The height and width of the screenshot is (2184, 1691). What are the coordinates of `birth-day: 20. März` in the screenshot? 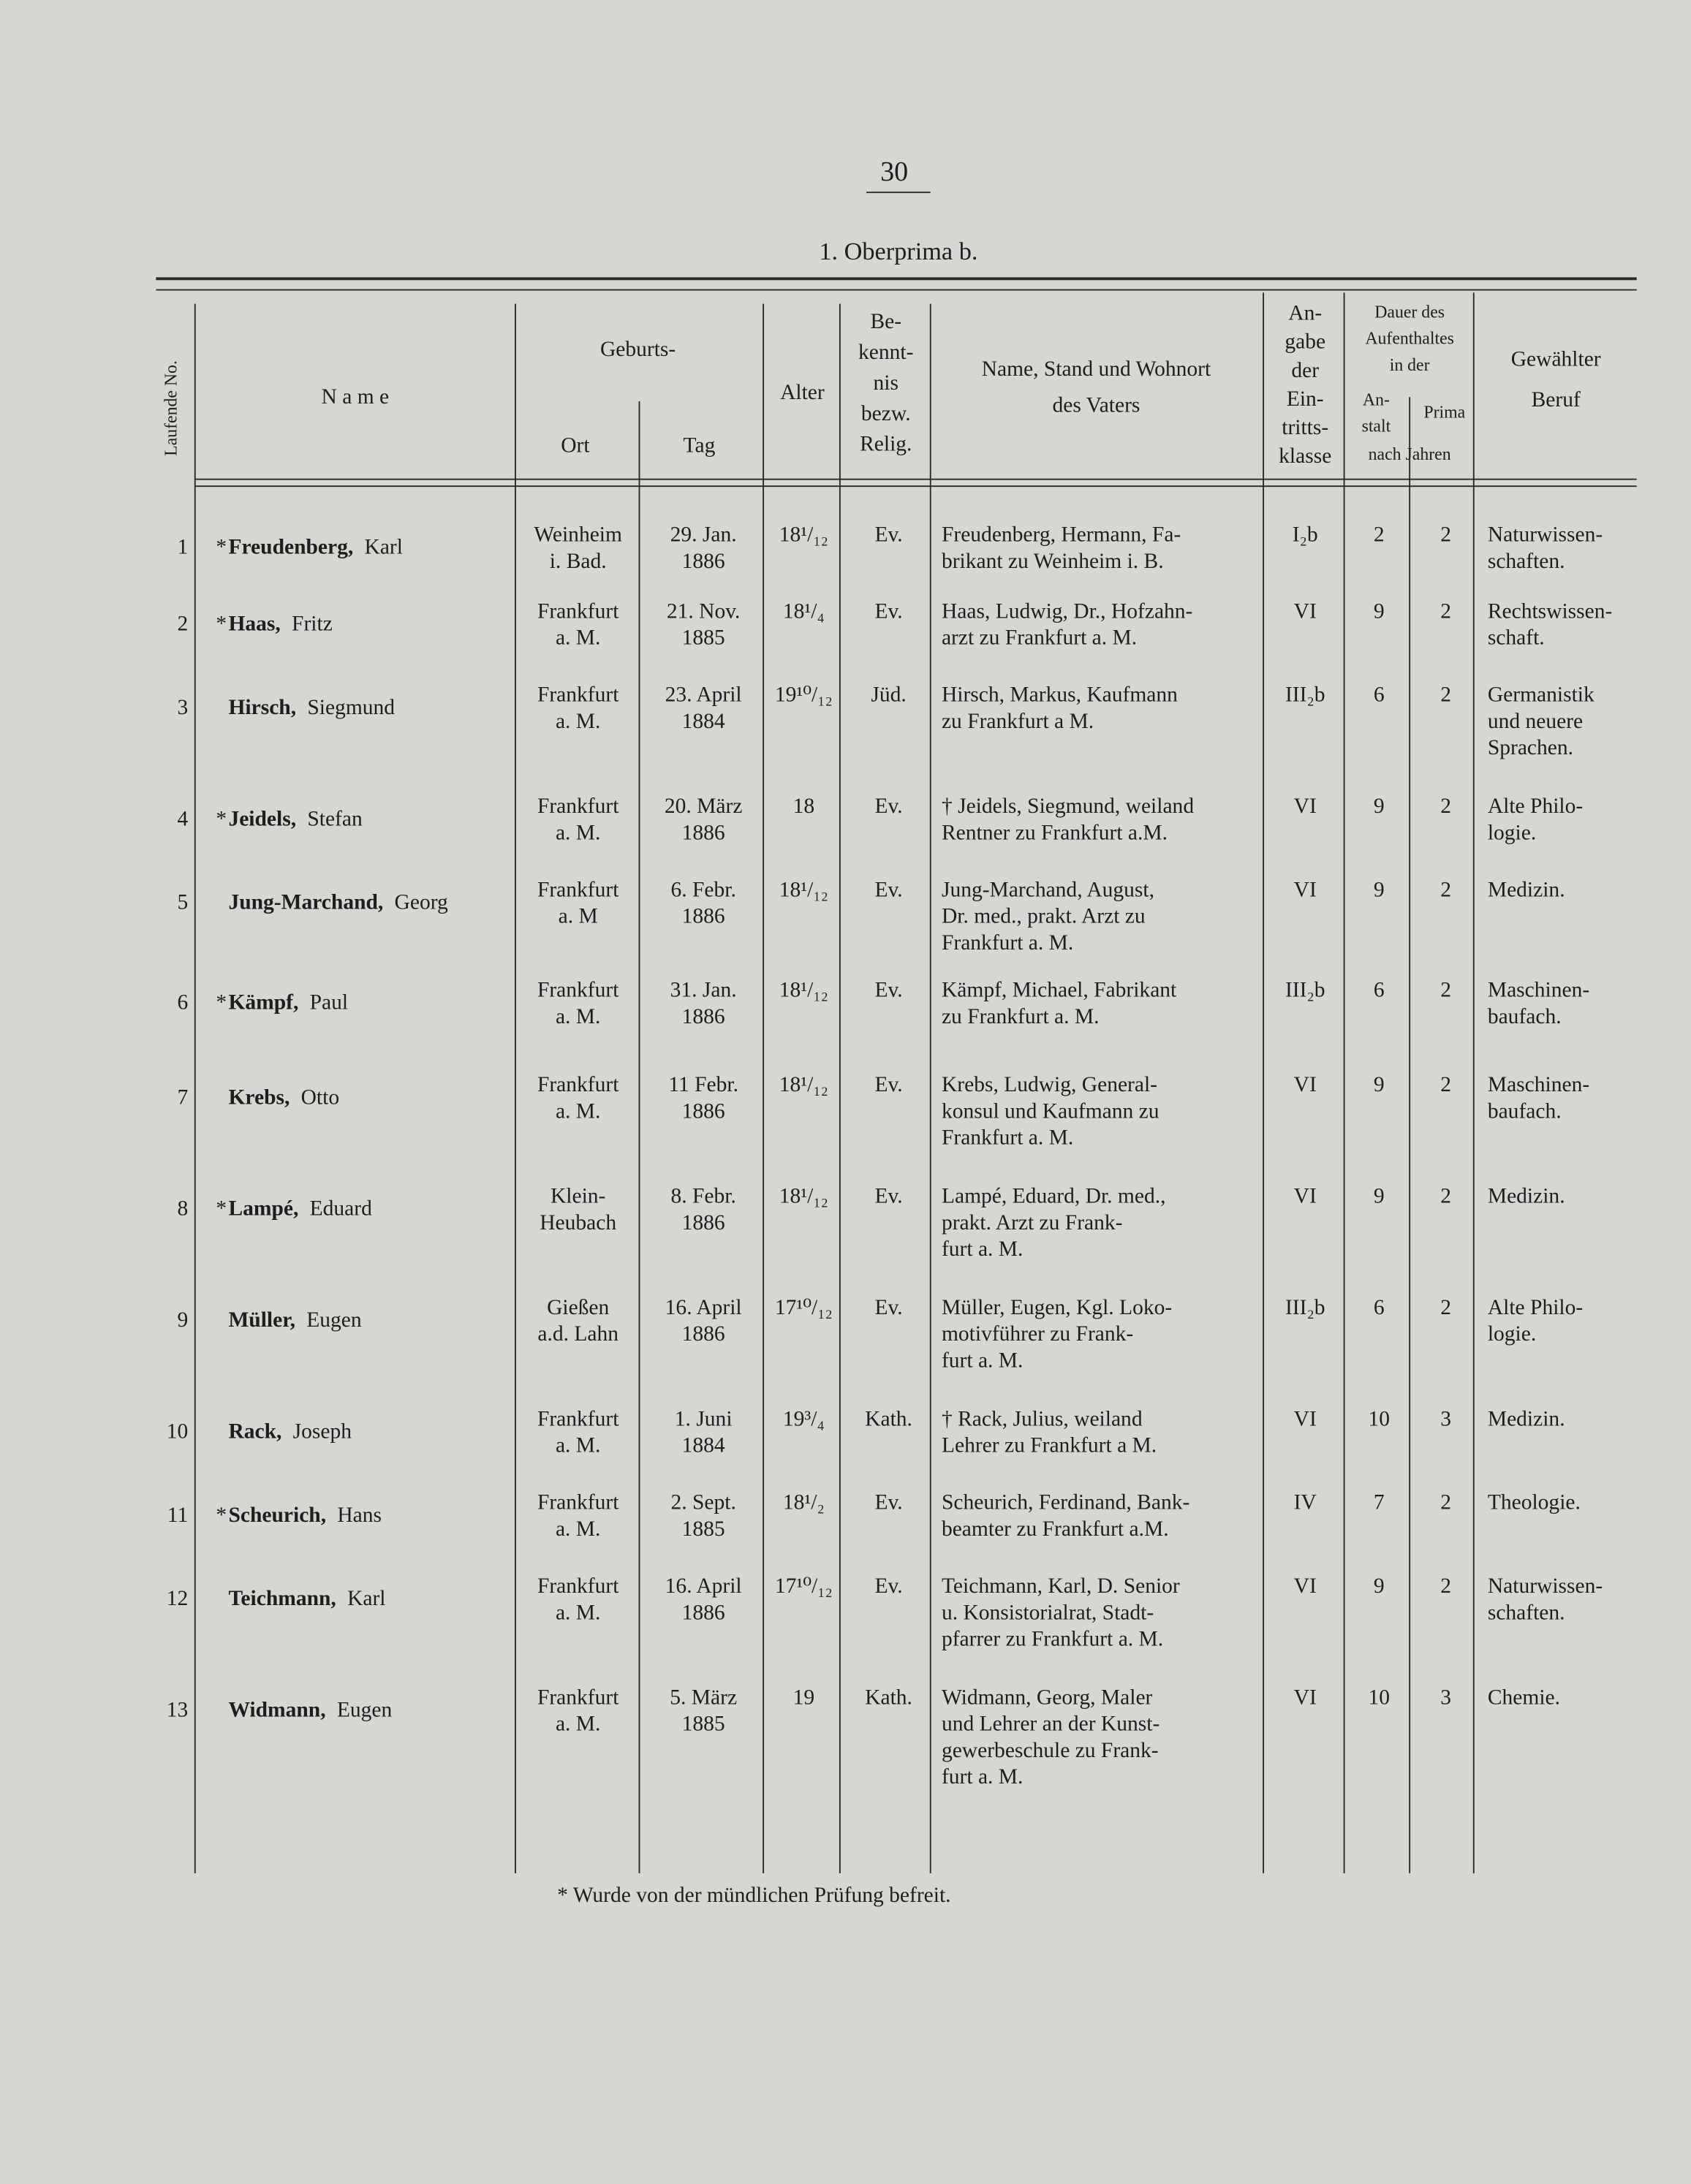 It's located at (704, 807).